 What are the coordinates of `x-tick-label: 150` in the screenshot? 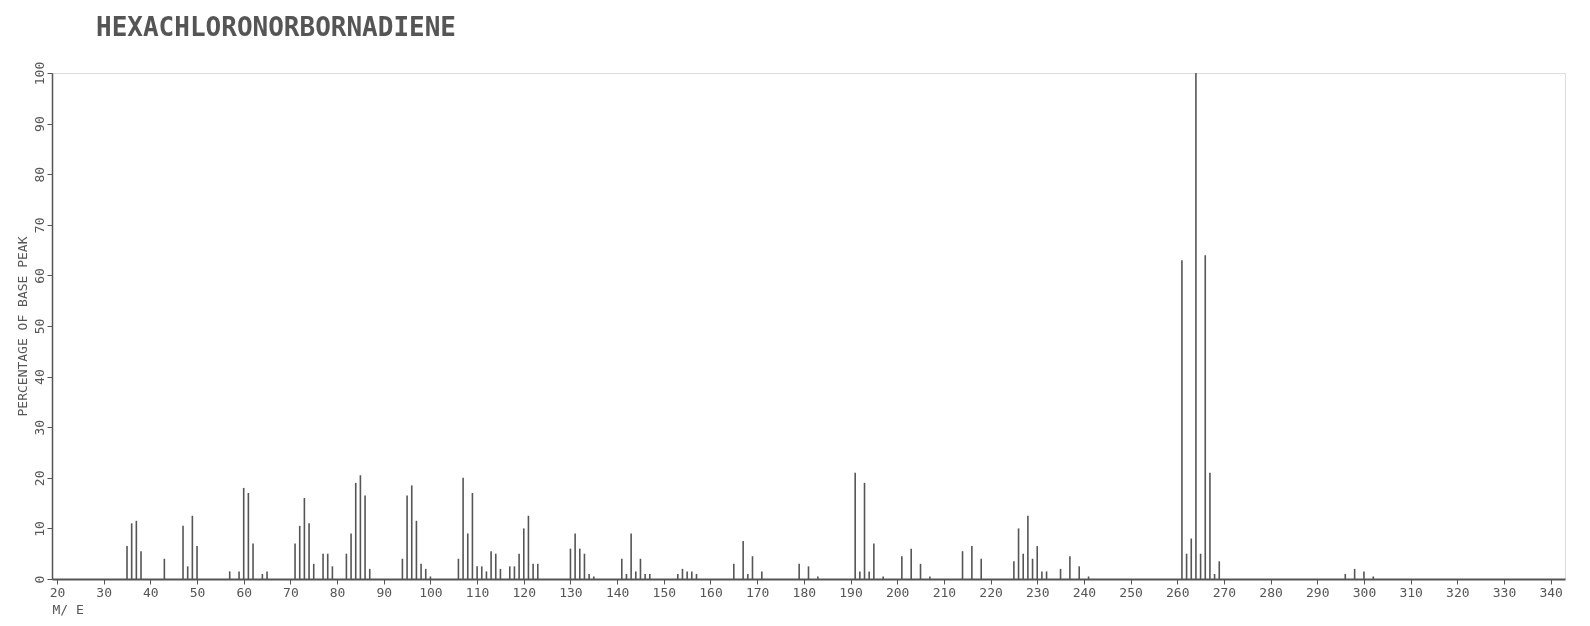 It's located at (664, 592).